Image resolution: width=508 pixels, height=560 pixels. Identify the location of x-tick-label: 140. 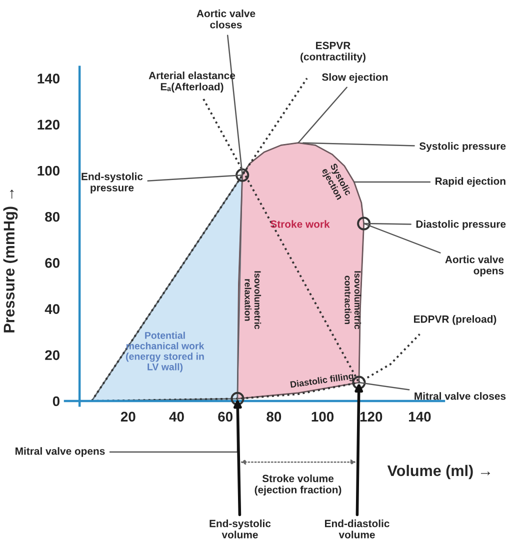
(419, 417).